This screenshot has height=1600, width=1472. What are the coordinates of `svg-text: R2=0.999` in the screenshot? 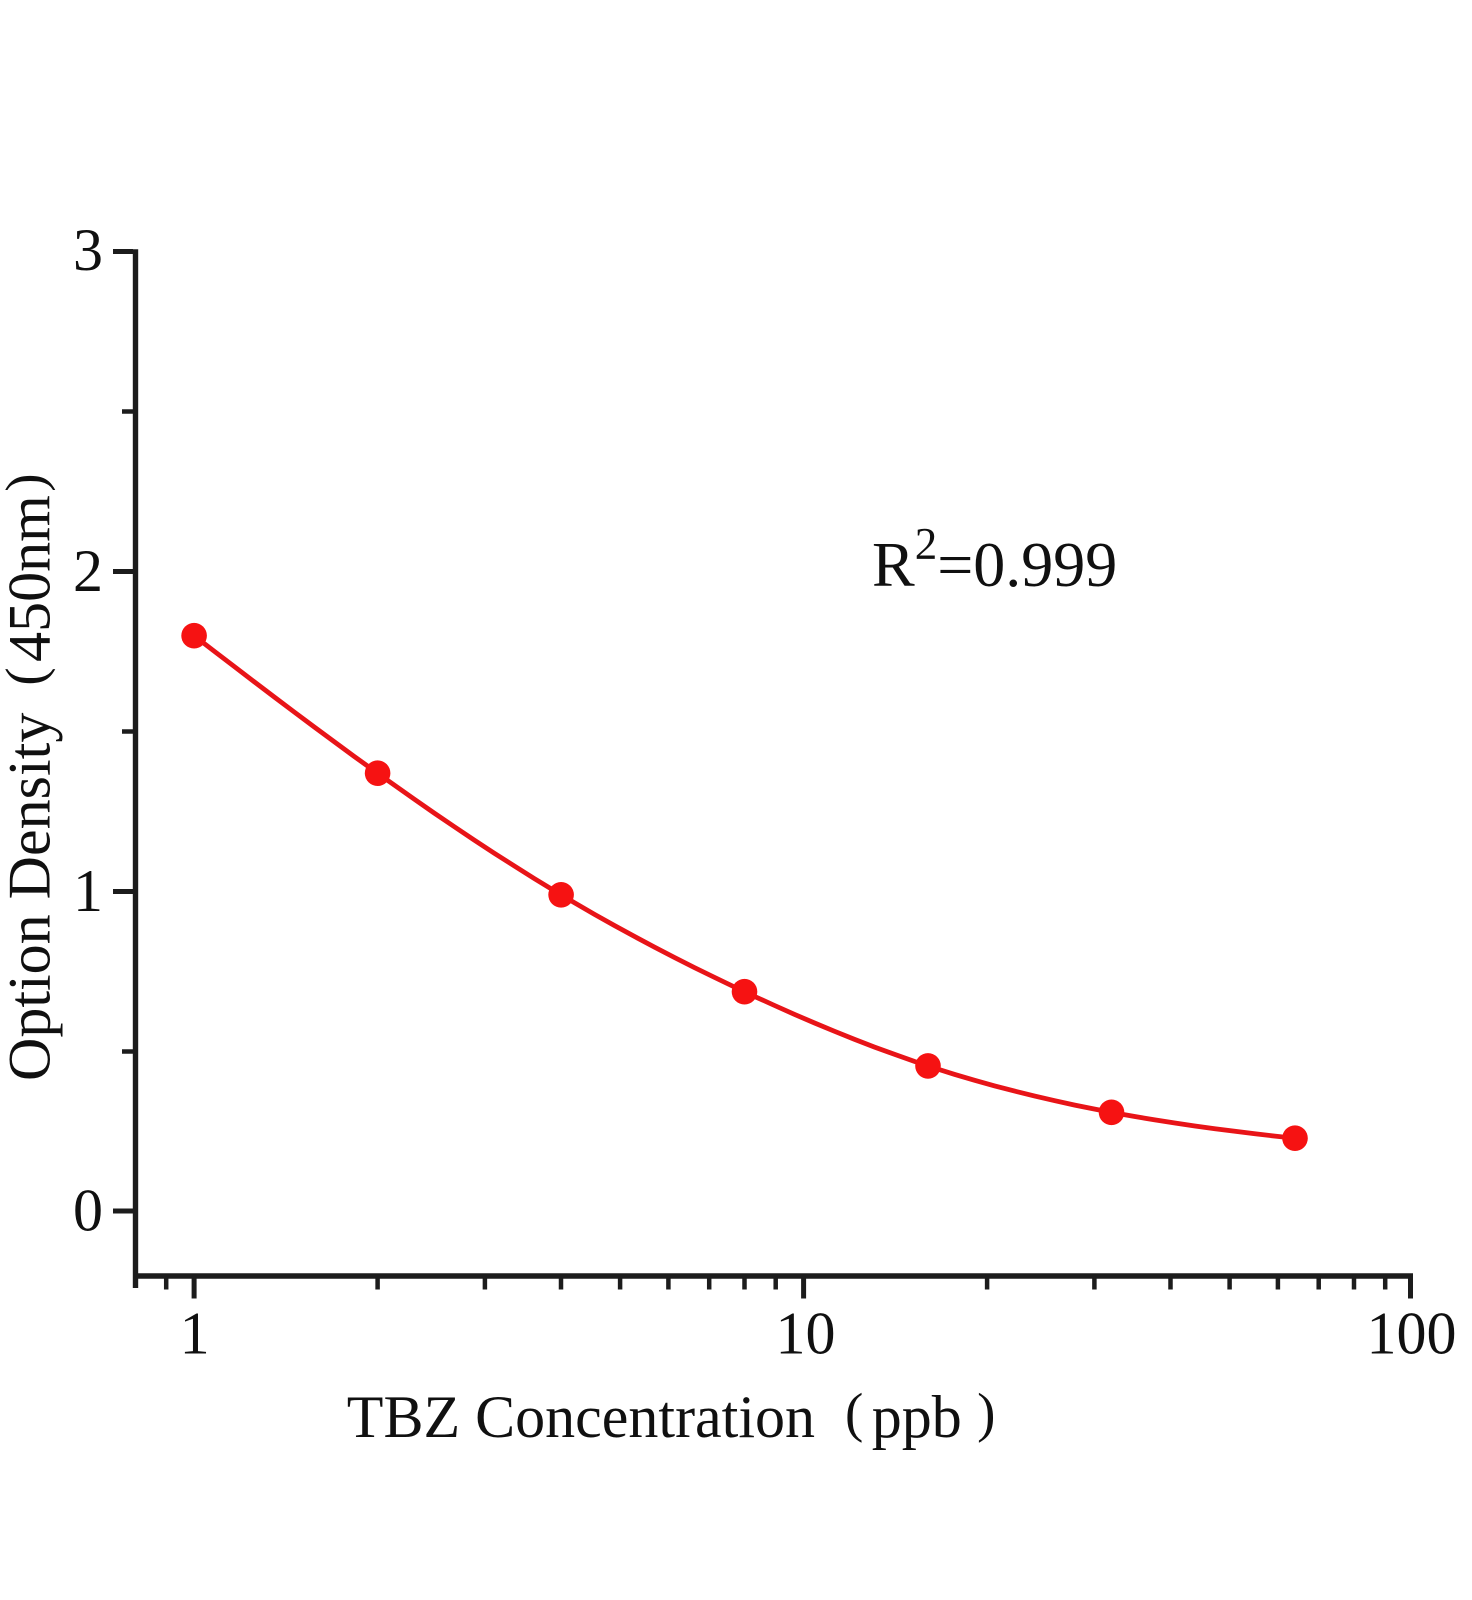 It's located at (994, 559).